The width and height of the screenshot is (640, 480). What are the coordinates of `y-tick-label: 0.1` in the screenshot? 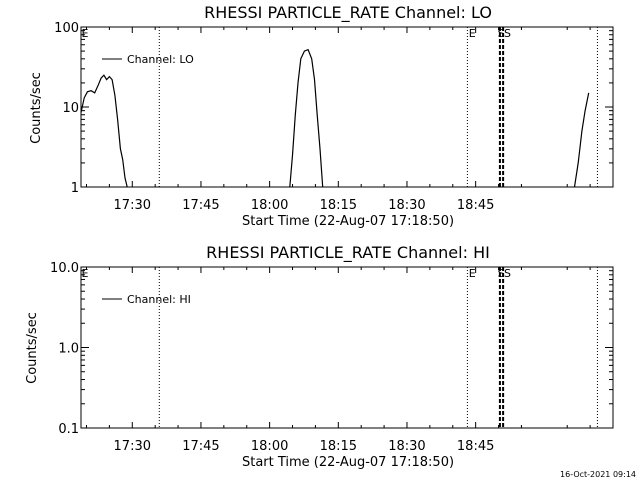 It's located at (68, 429).